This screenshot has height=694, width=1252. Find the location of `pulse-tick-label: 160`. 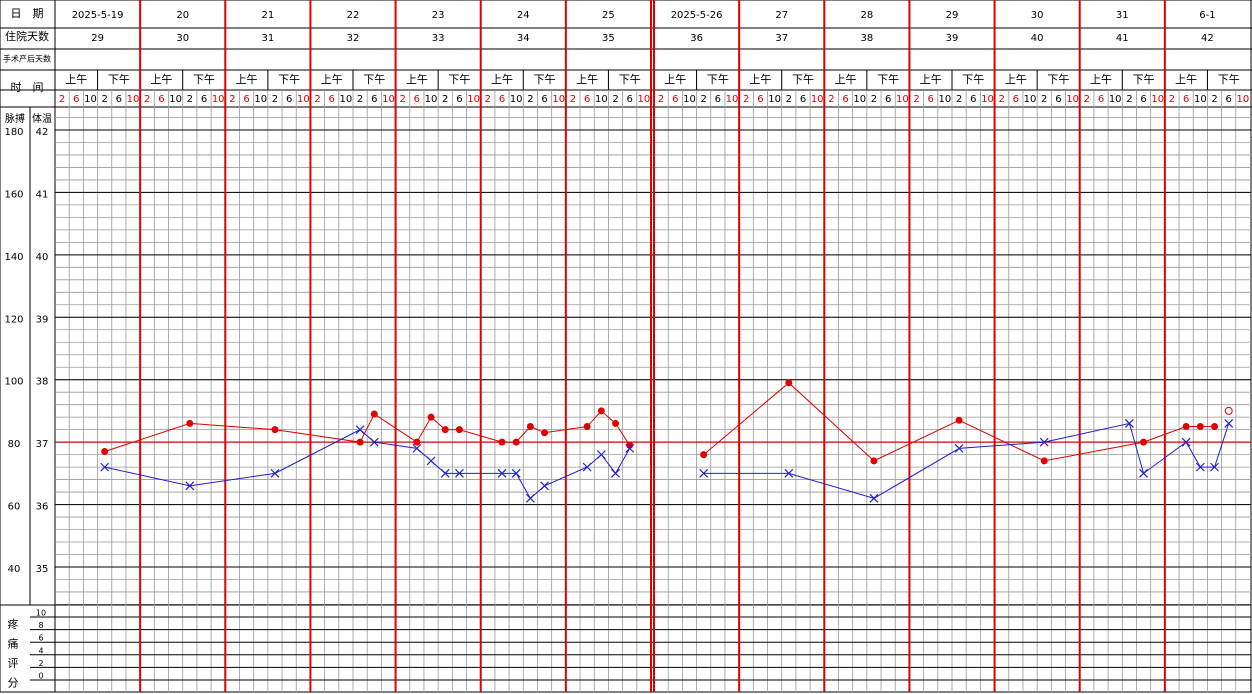

pulse-tick-label: 160 is located at coordinates (13, 194).